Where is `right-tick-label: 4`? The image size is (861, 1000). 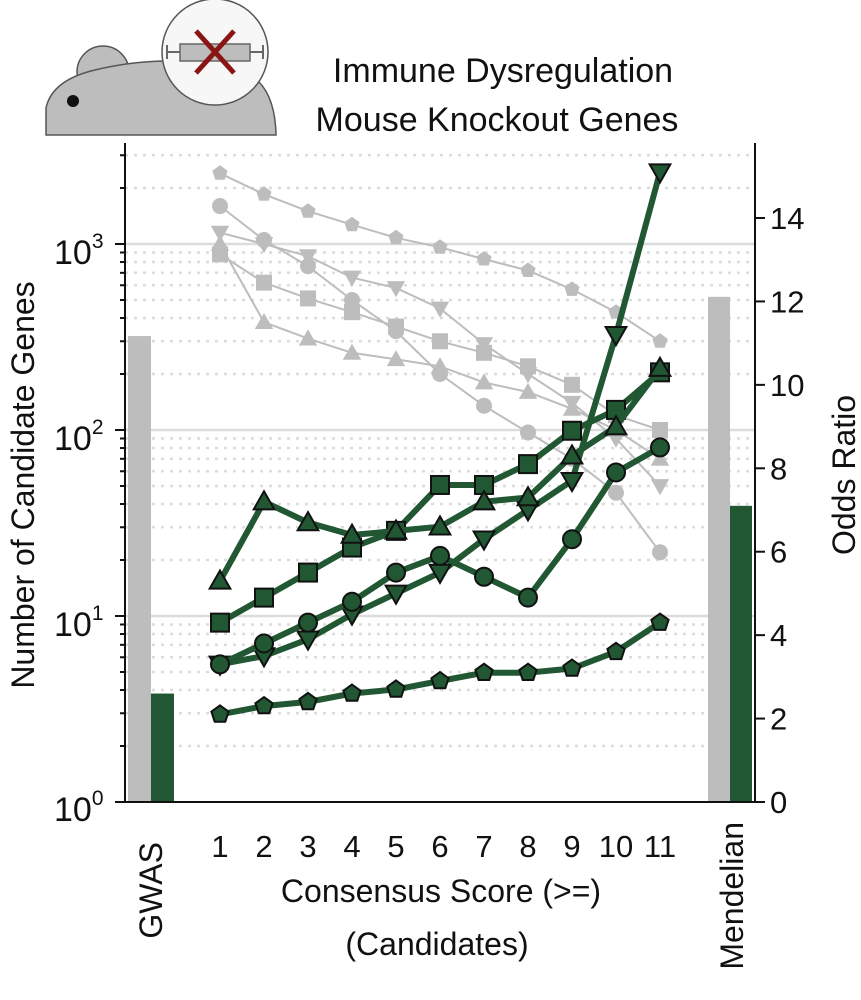
right-tick-label: 4 is located at coordinates (778, 635).